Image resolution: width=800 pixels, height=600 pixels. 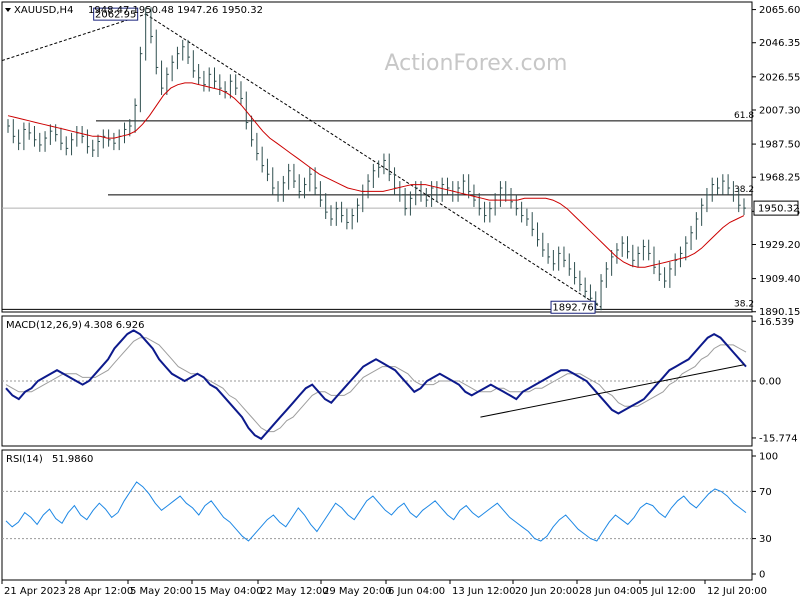 I want to click on price-ytick-label: 1968.25, so click(x=779, y=178).